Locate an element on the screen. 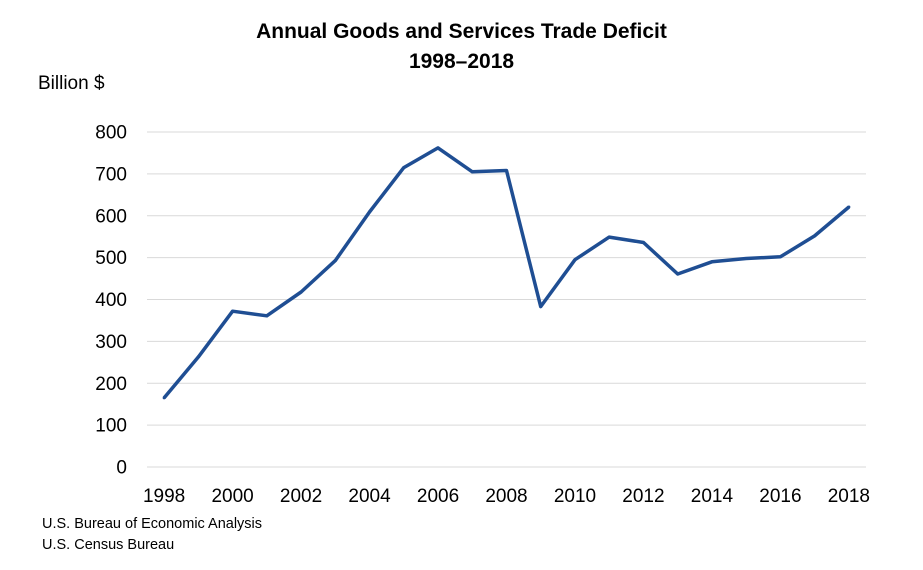 This screenshot has width=923, height=570. y-tick-label: 400 is located at coordinates (111, 300).